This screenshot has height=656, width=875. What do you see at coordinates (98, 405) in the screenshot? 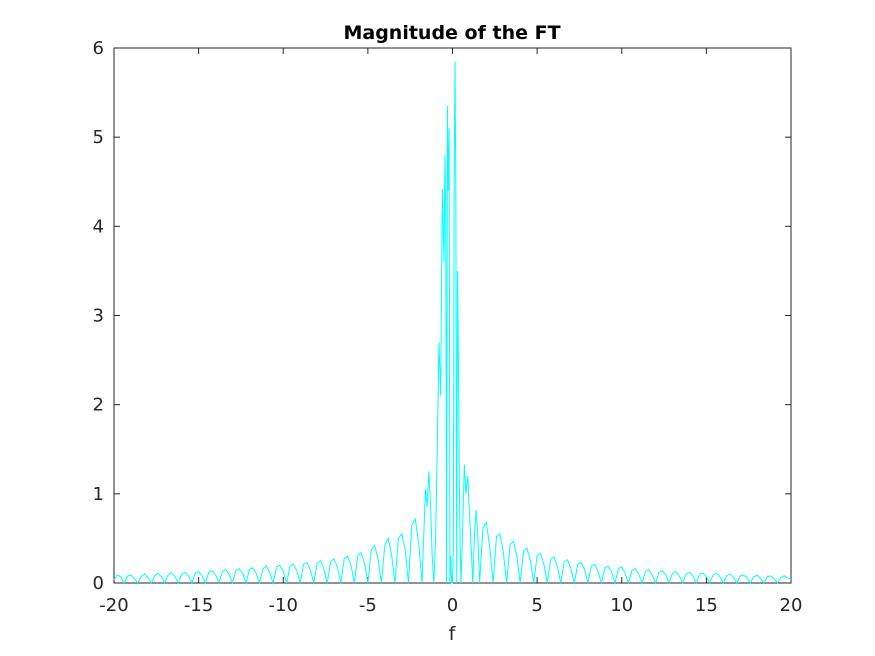
I see `y-tick-label: 2` at bounding box center [98, 405].